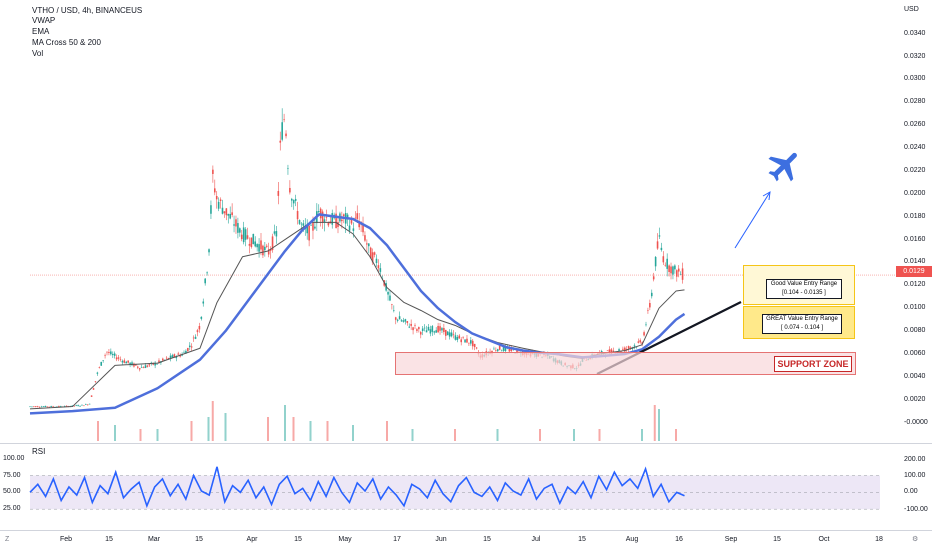 The image size is (932, 550). I want to click on target-arrow-head, so click(766, 196).